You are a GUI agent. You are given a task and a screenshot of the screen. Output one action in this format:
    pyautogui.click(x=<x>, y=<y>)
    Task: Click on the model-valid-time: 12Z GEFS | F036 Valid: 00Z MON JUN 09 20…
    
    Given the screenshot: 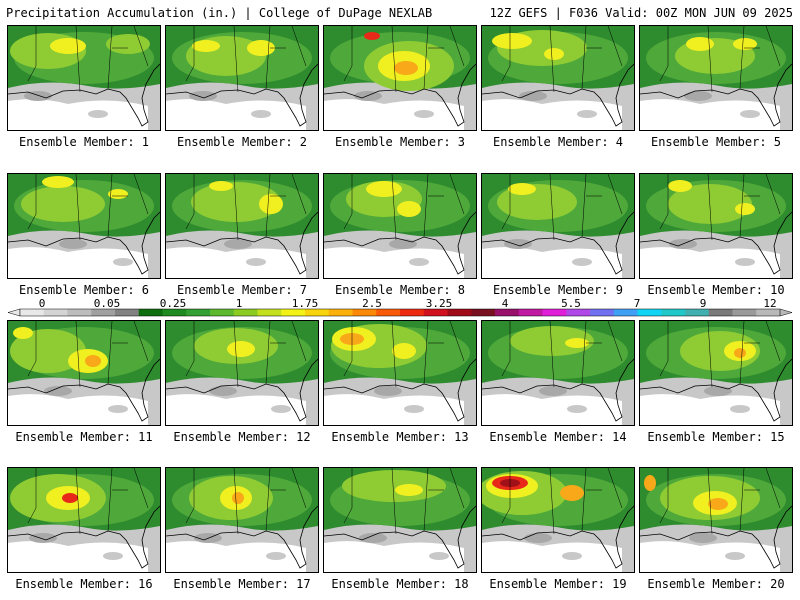 What is the action you would take?
    pyautogui.click(x=641, y=13)
    